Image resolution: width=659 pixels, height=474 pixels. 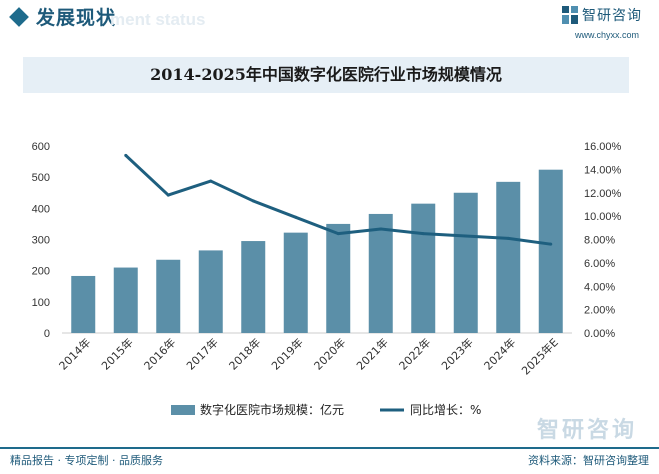 I want to click on section-watermark: ment status, so click(x=158, y=19).